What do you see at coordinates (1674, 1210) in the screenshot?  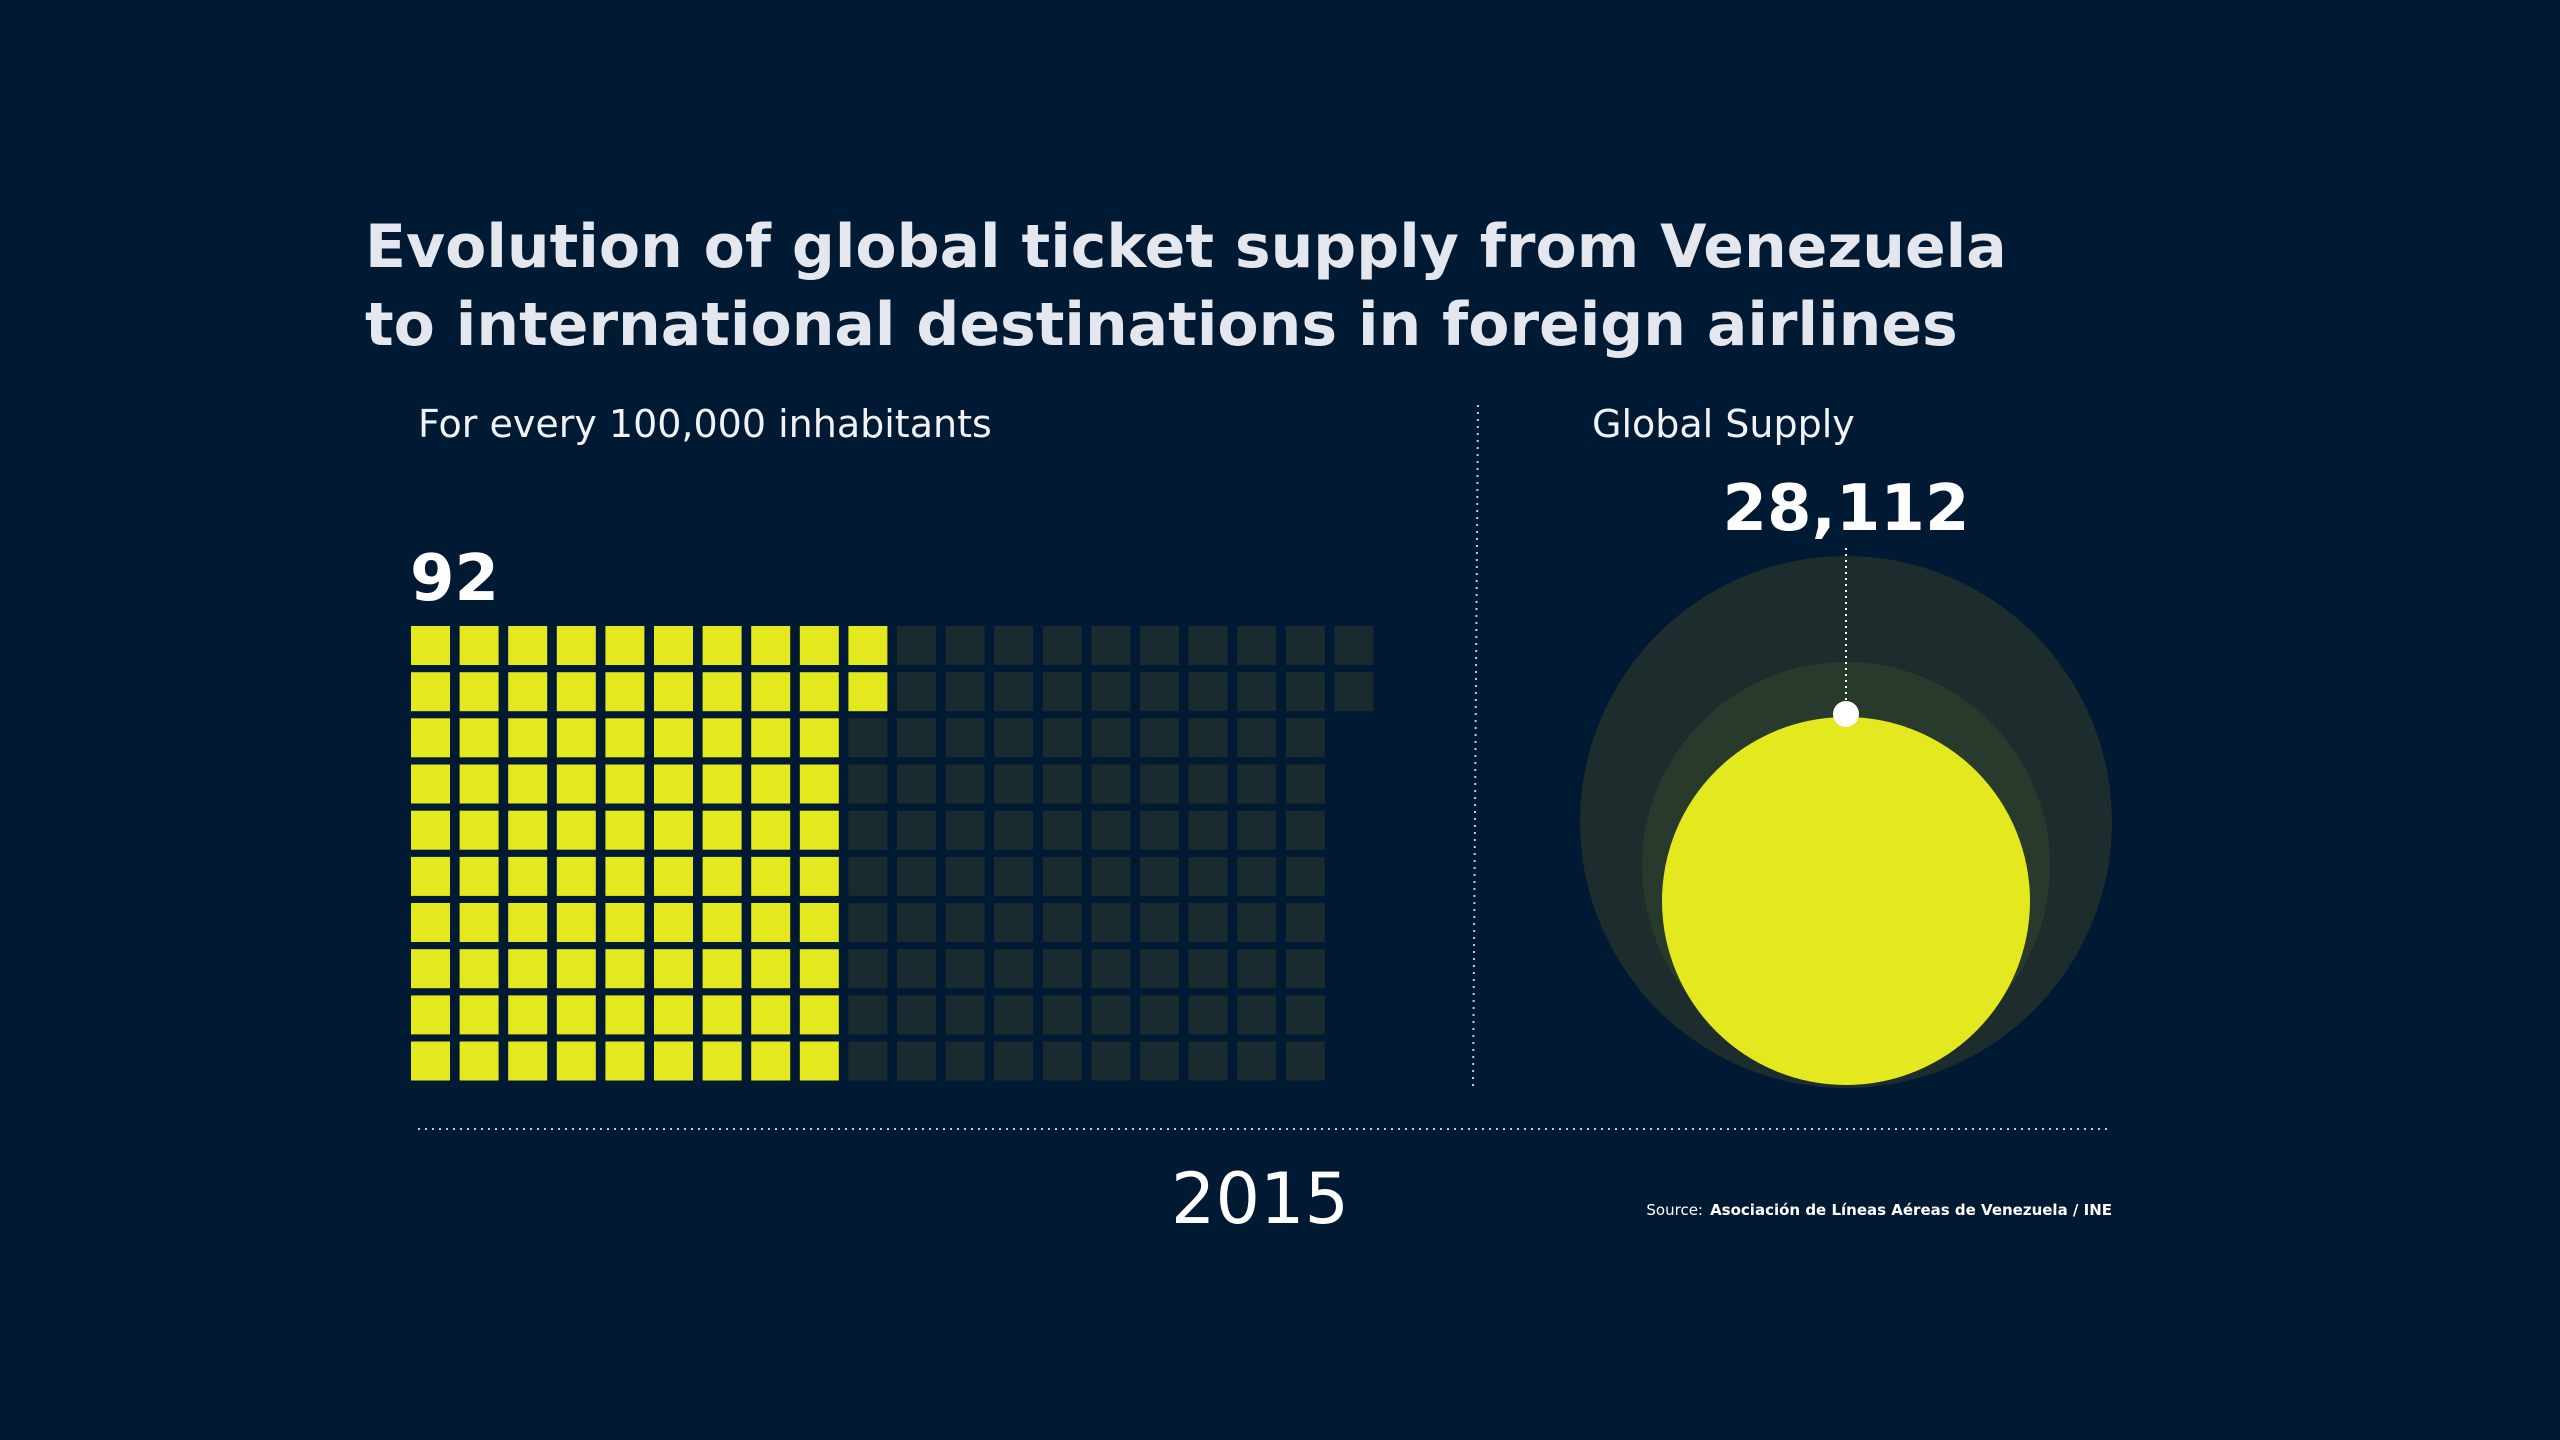 I see `source-label: Source:` at bounding box center [1674, 1210].